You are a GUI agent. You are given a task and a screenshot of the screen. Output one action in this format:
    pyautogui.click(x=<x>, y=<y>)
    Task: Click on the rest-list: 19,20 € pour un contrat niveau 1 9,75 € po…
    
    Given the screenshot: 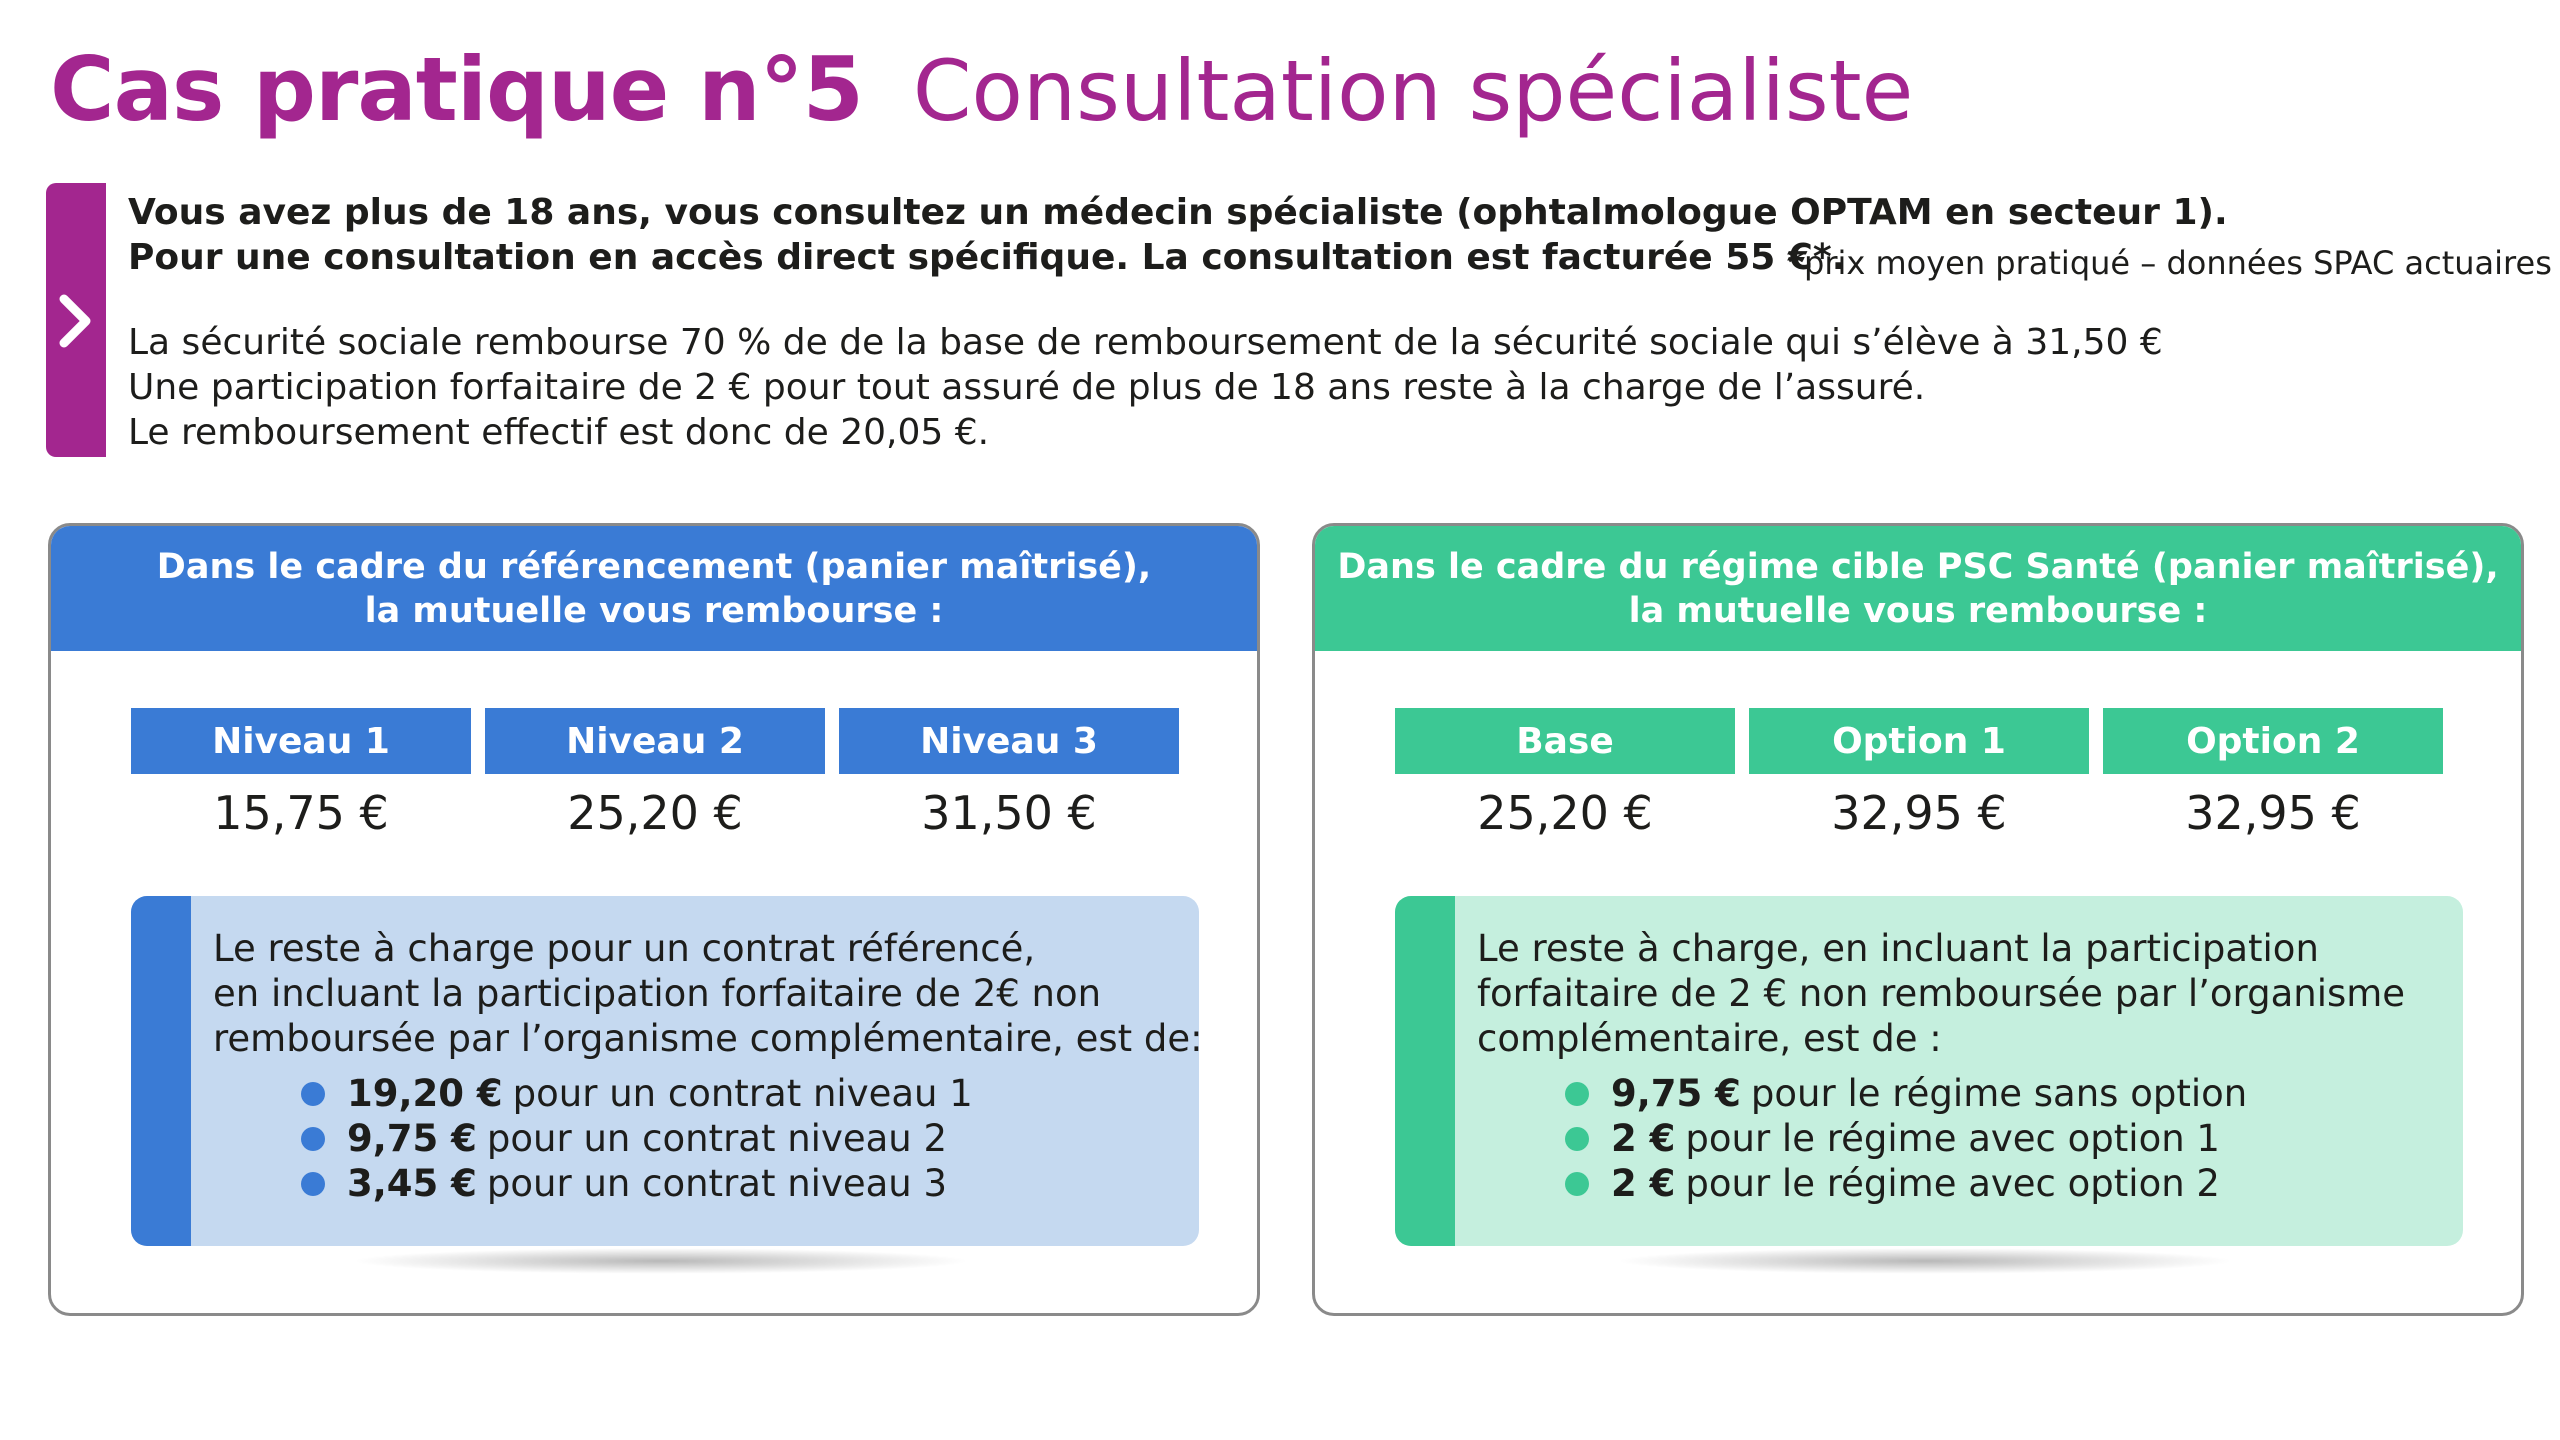 What is the action you would take?
    pyautogui.click(x=637, y=1138)
    